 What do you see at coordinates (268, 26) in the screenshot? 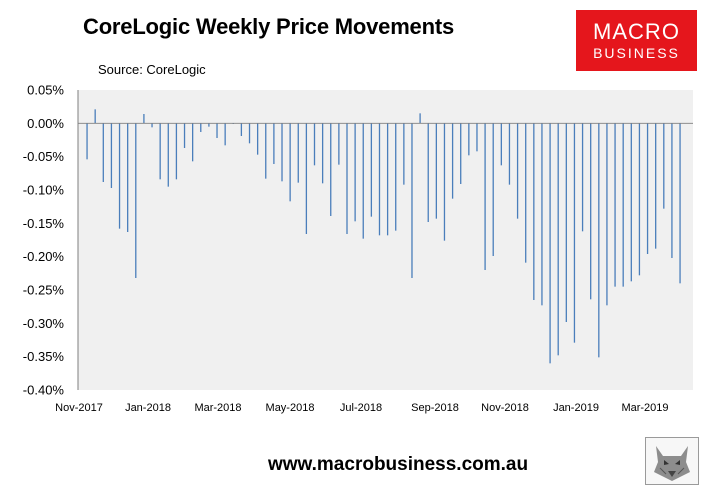
I see `chart-title: CoreLogic Weekly Price Movements` at bounding box center [268, 26].